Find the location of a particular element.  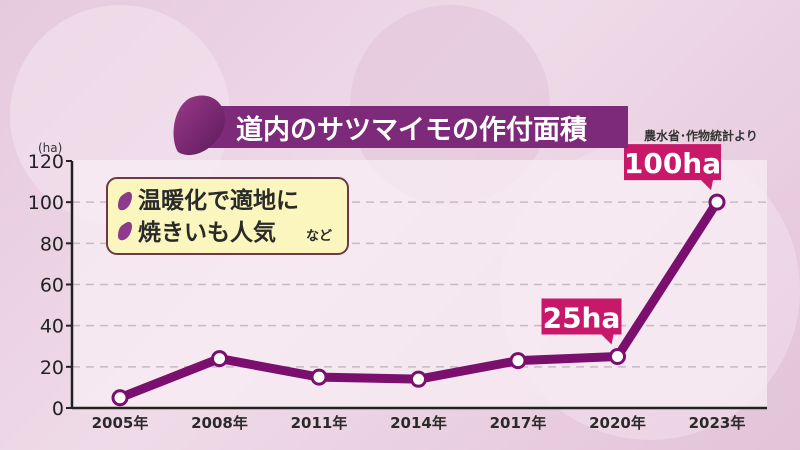

y-tick-label: 40 is located at coordinates (52, 327).